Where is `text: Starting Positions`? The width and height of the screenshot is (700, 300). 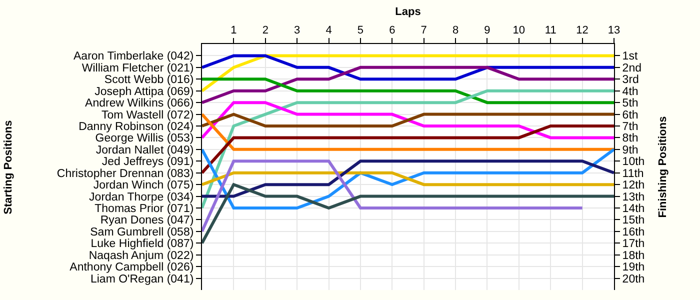 text: Starting Positions is located at coordinates (8, 167).